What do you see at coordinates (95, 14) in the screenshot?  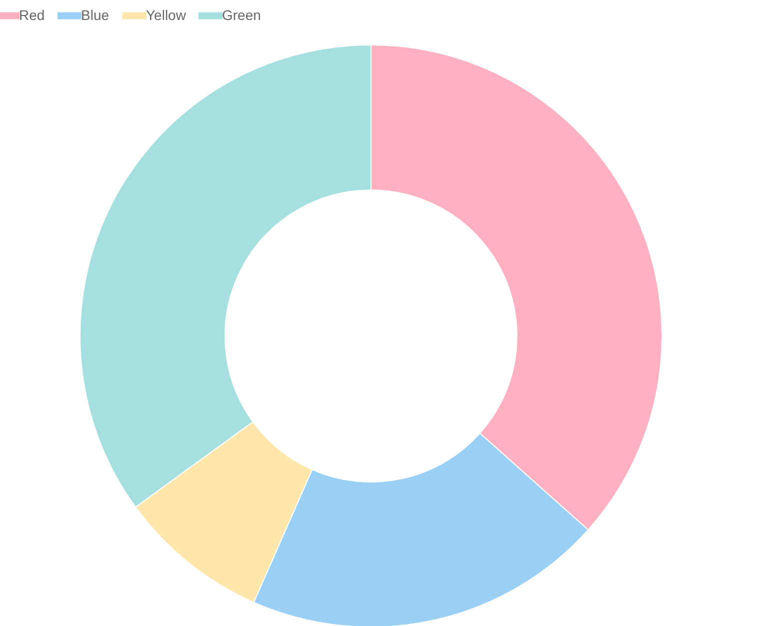 I see `legend-label: Blue` at bounding box center [95, 14].